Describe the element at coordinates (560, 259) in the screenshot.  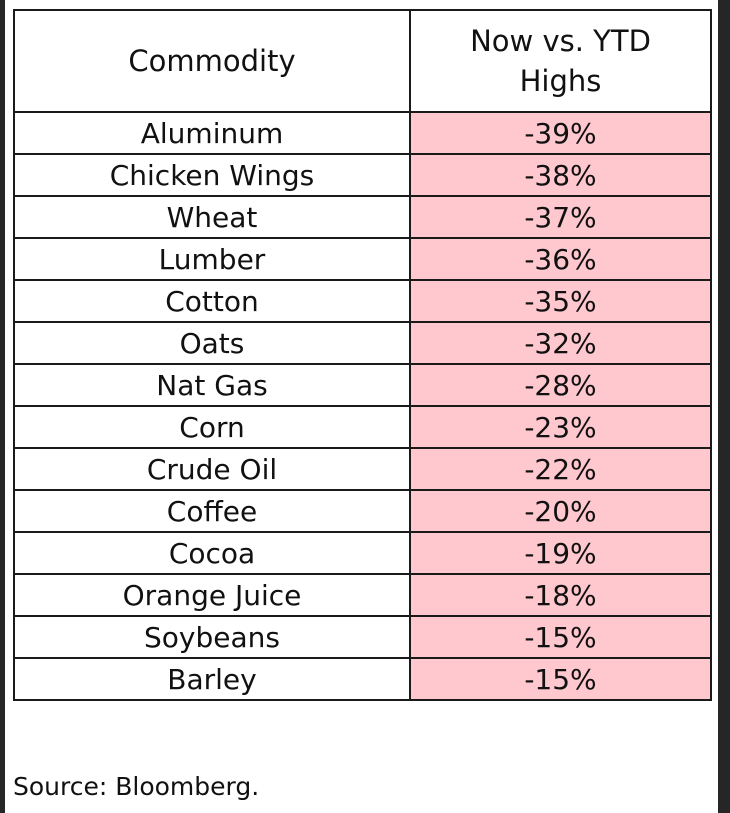
I see `change-cell: -36%` at that location.